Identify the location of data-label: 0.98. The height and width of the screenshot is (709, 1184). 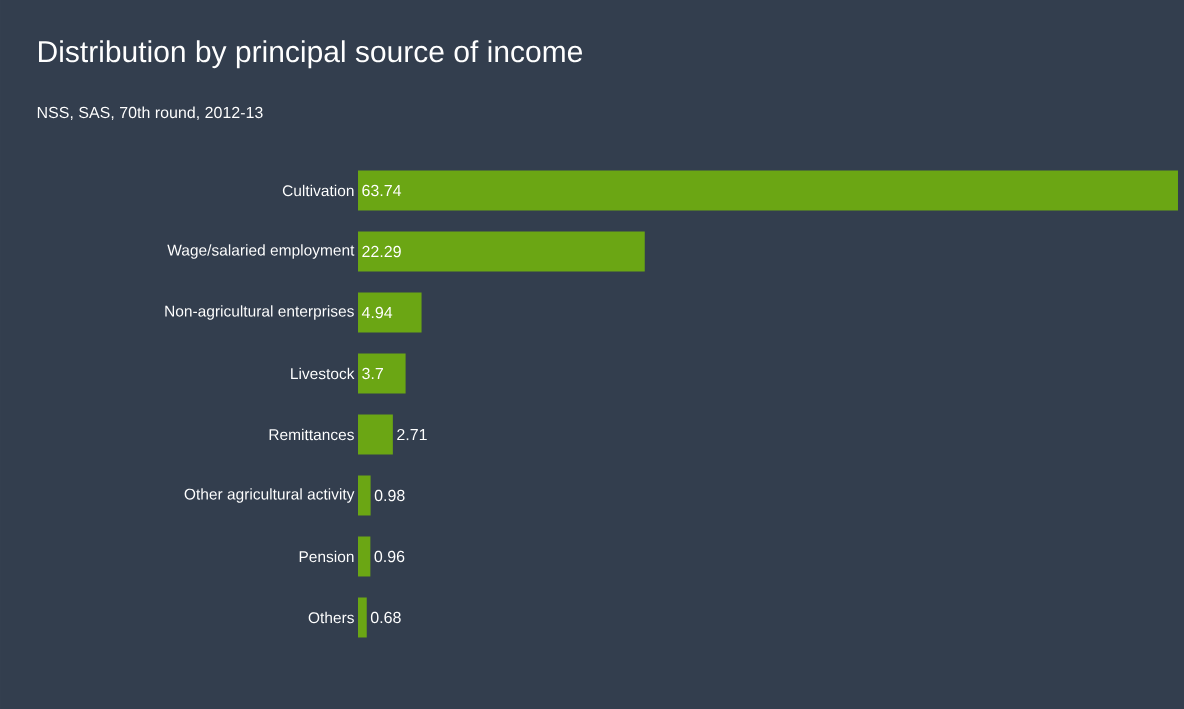
(389, 495).